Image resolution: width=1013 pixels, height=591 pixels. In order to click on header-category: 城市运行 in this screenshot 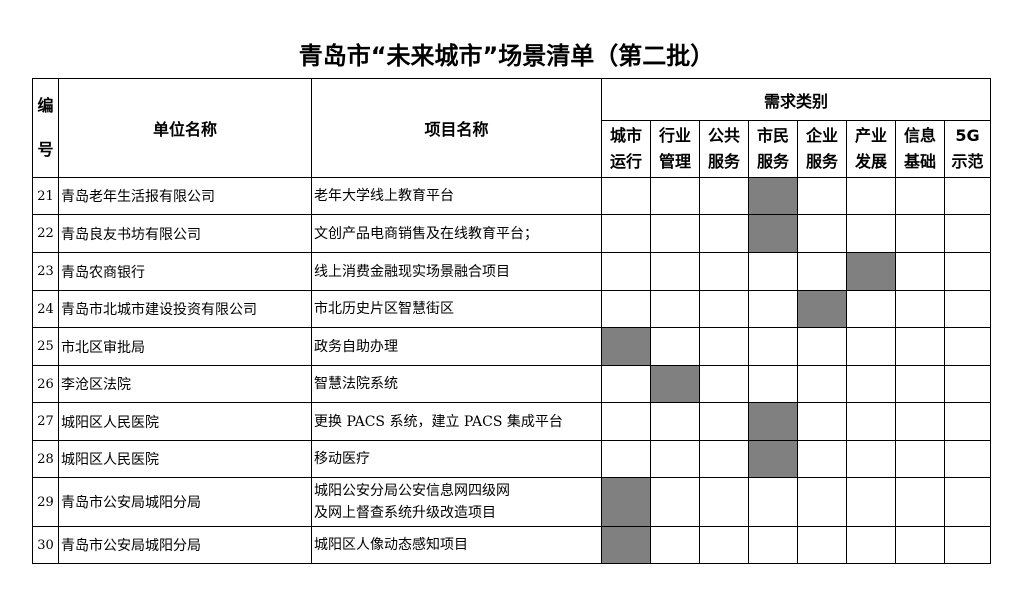, I will do `click(626, 149)`.